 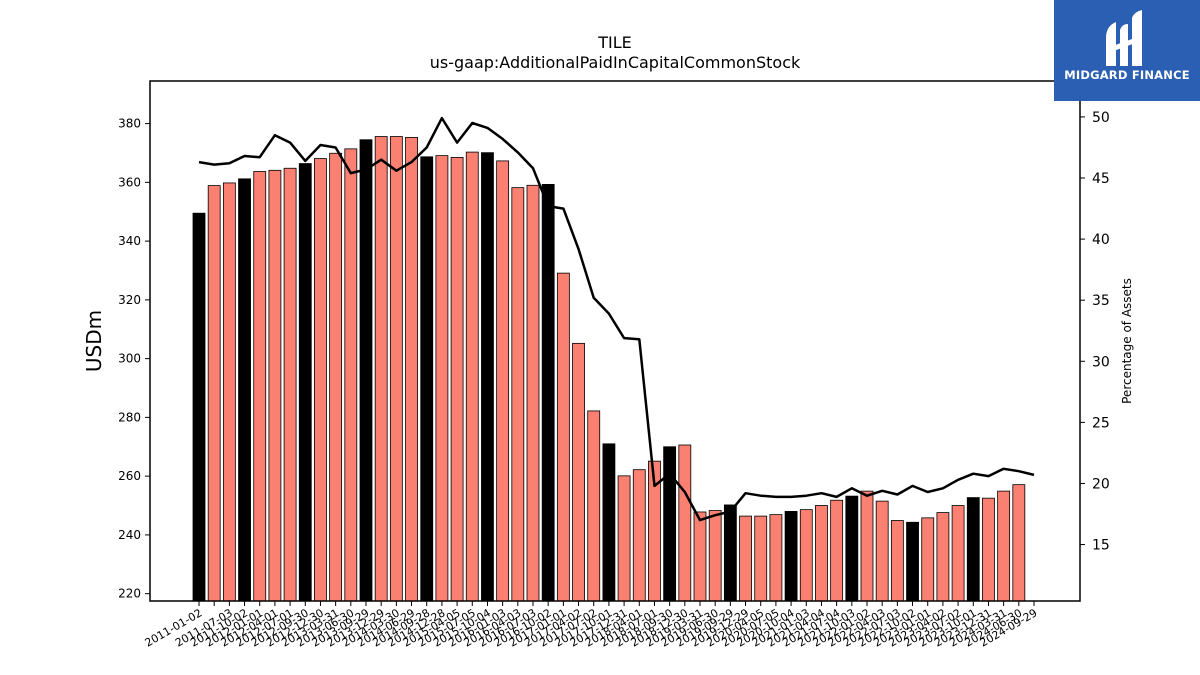 I want to click on logo-mark-icon, so click(x=1124, y=38).